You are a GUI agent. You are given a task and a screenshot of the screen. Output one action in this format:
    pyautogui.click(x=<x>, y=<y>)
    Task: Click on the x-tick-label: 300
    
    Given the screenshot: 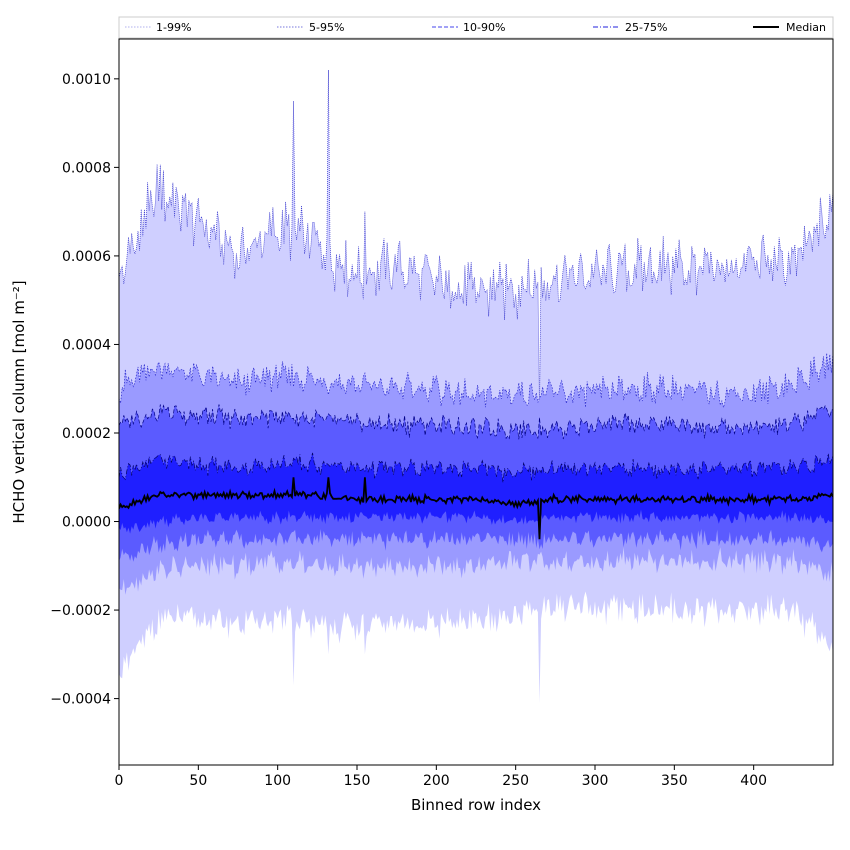 What is the action you would take?
    pyautogui.click(x=595, y=781)
    